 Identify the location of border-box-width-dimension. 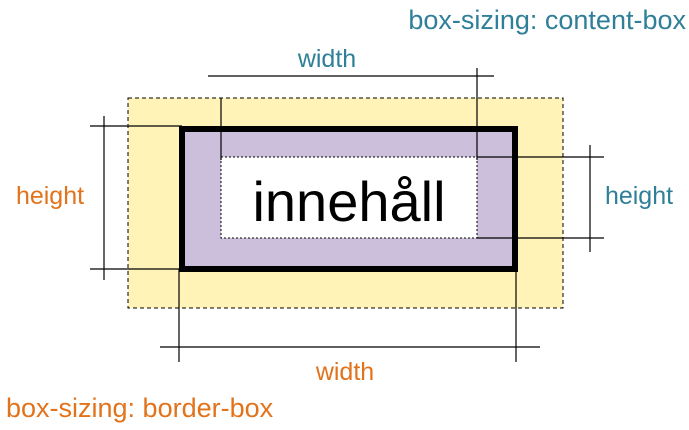
(350, 315).